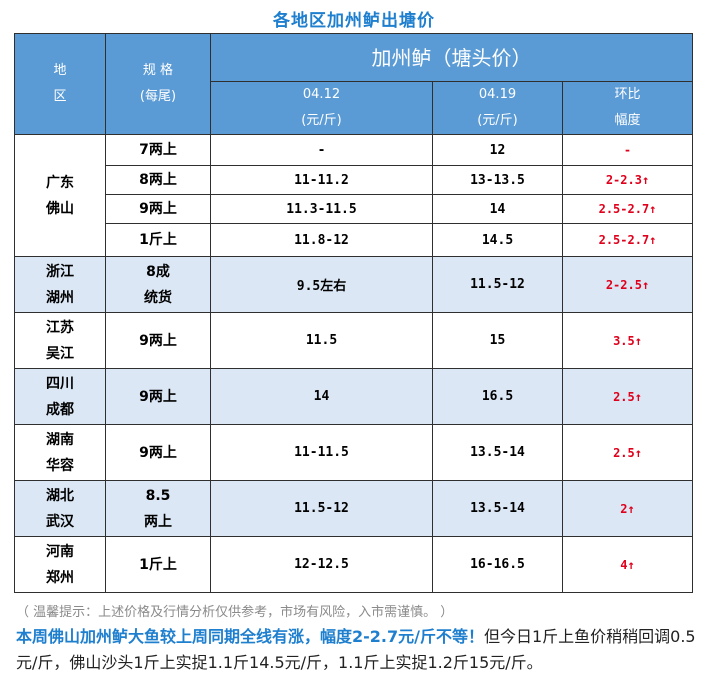 This screenshot has height=681, width=708. I want to click on summary-highlight: 本周佛山加州鲈大鱼较上周同期全线有涨，幅度2-2.7元/斤不等！, so click(250, 636).